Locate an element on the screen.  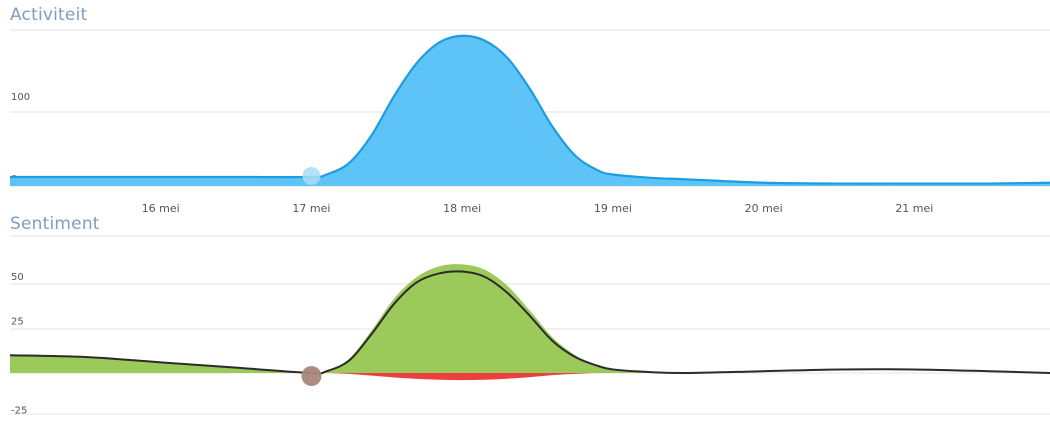
sentiment-ytick-label: 50 is located at coordinates (17, 277).